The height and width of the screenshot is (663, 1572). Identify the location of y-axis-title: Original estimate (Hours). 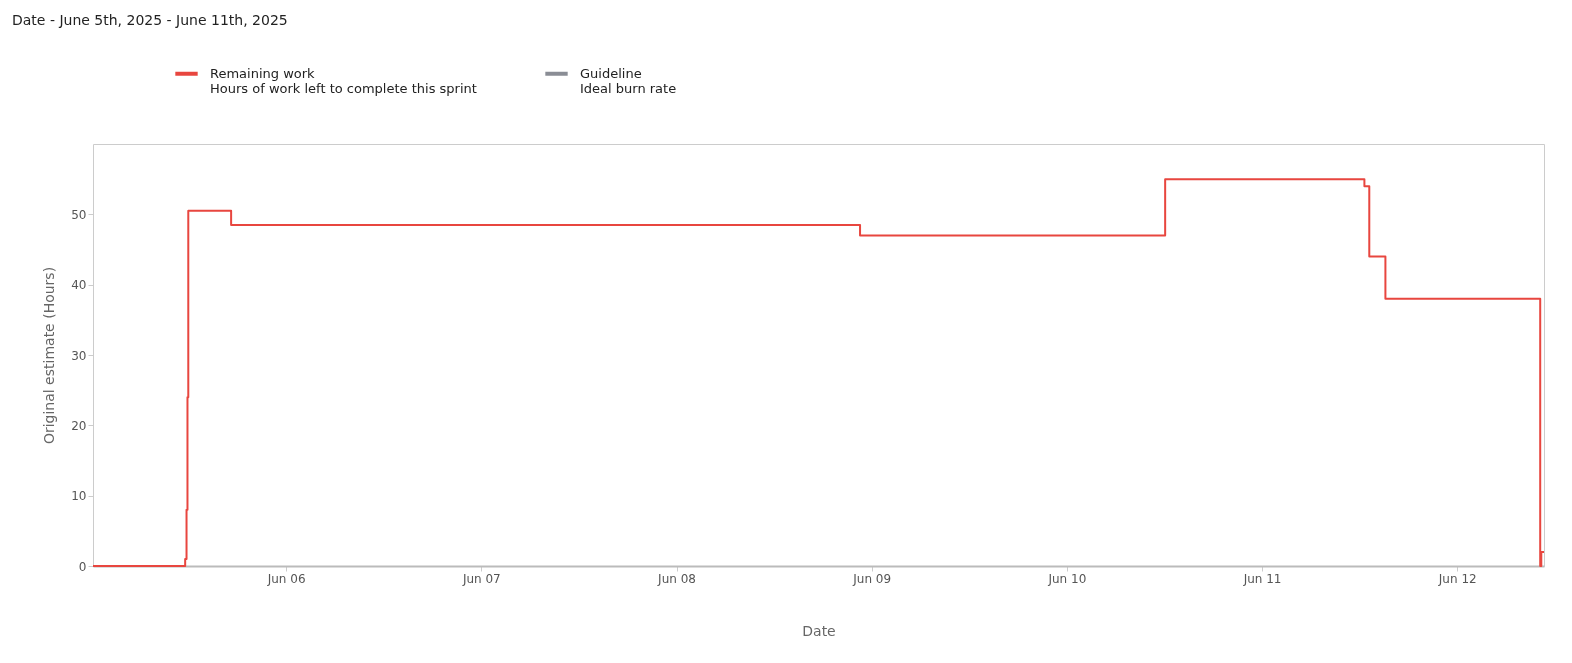
(49, 355).